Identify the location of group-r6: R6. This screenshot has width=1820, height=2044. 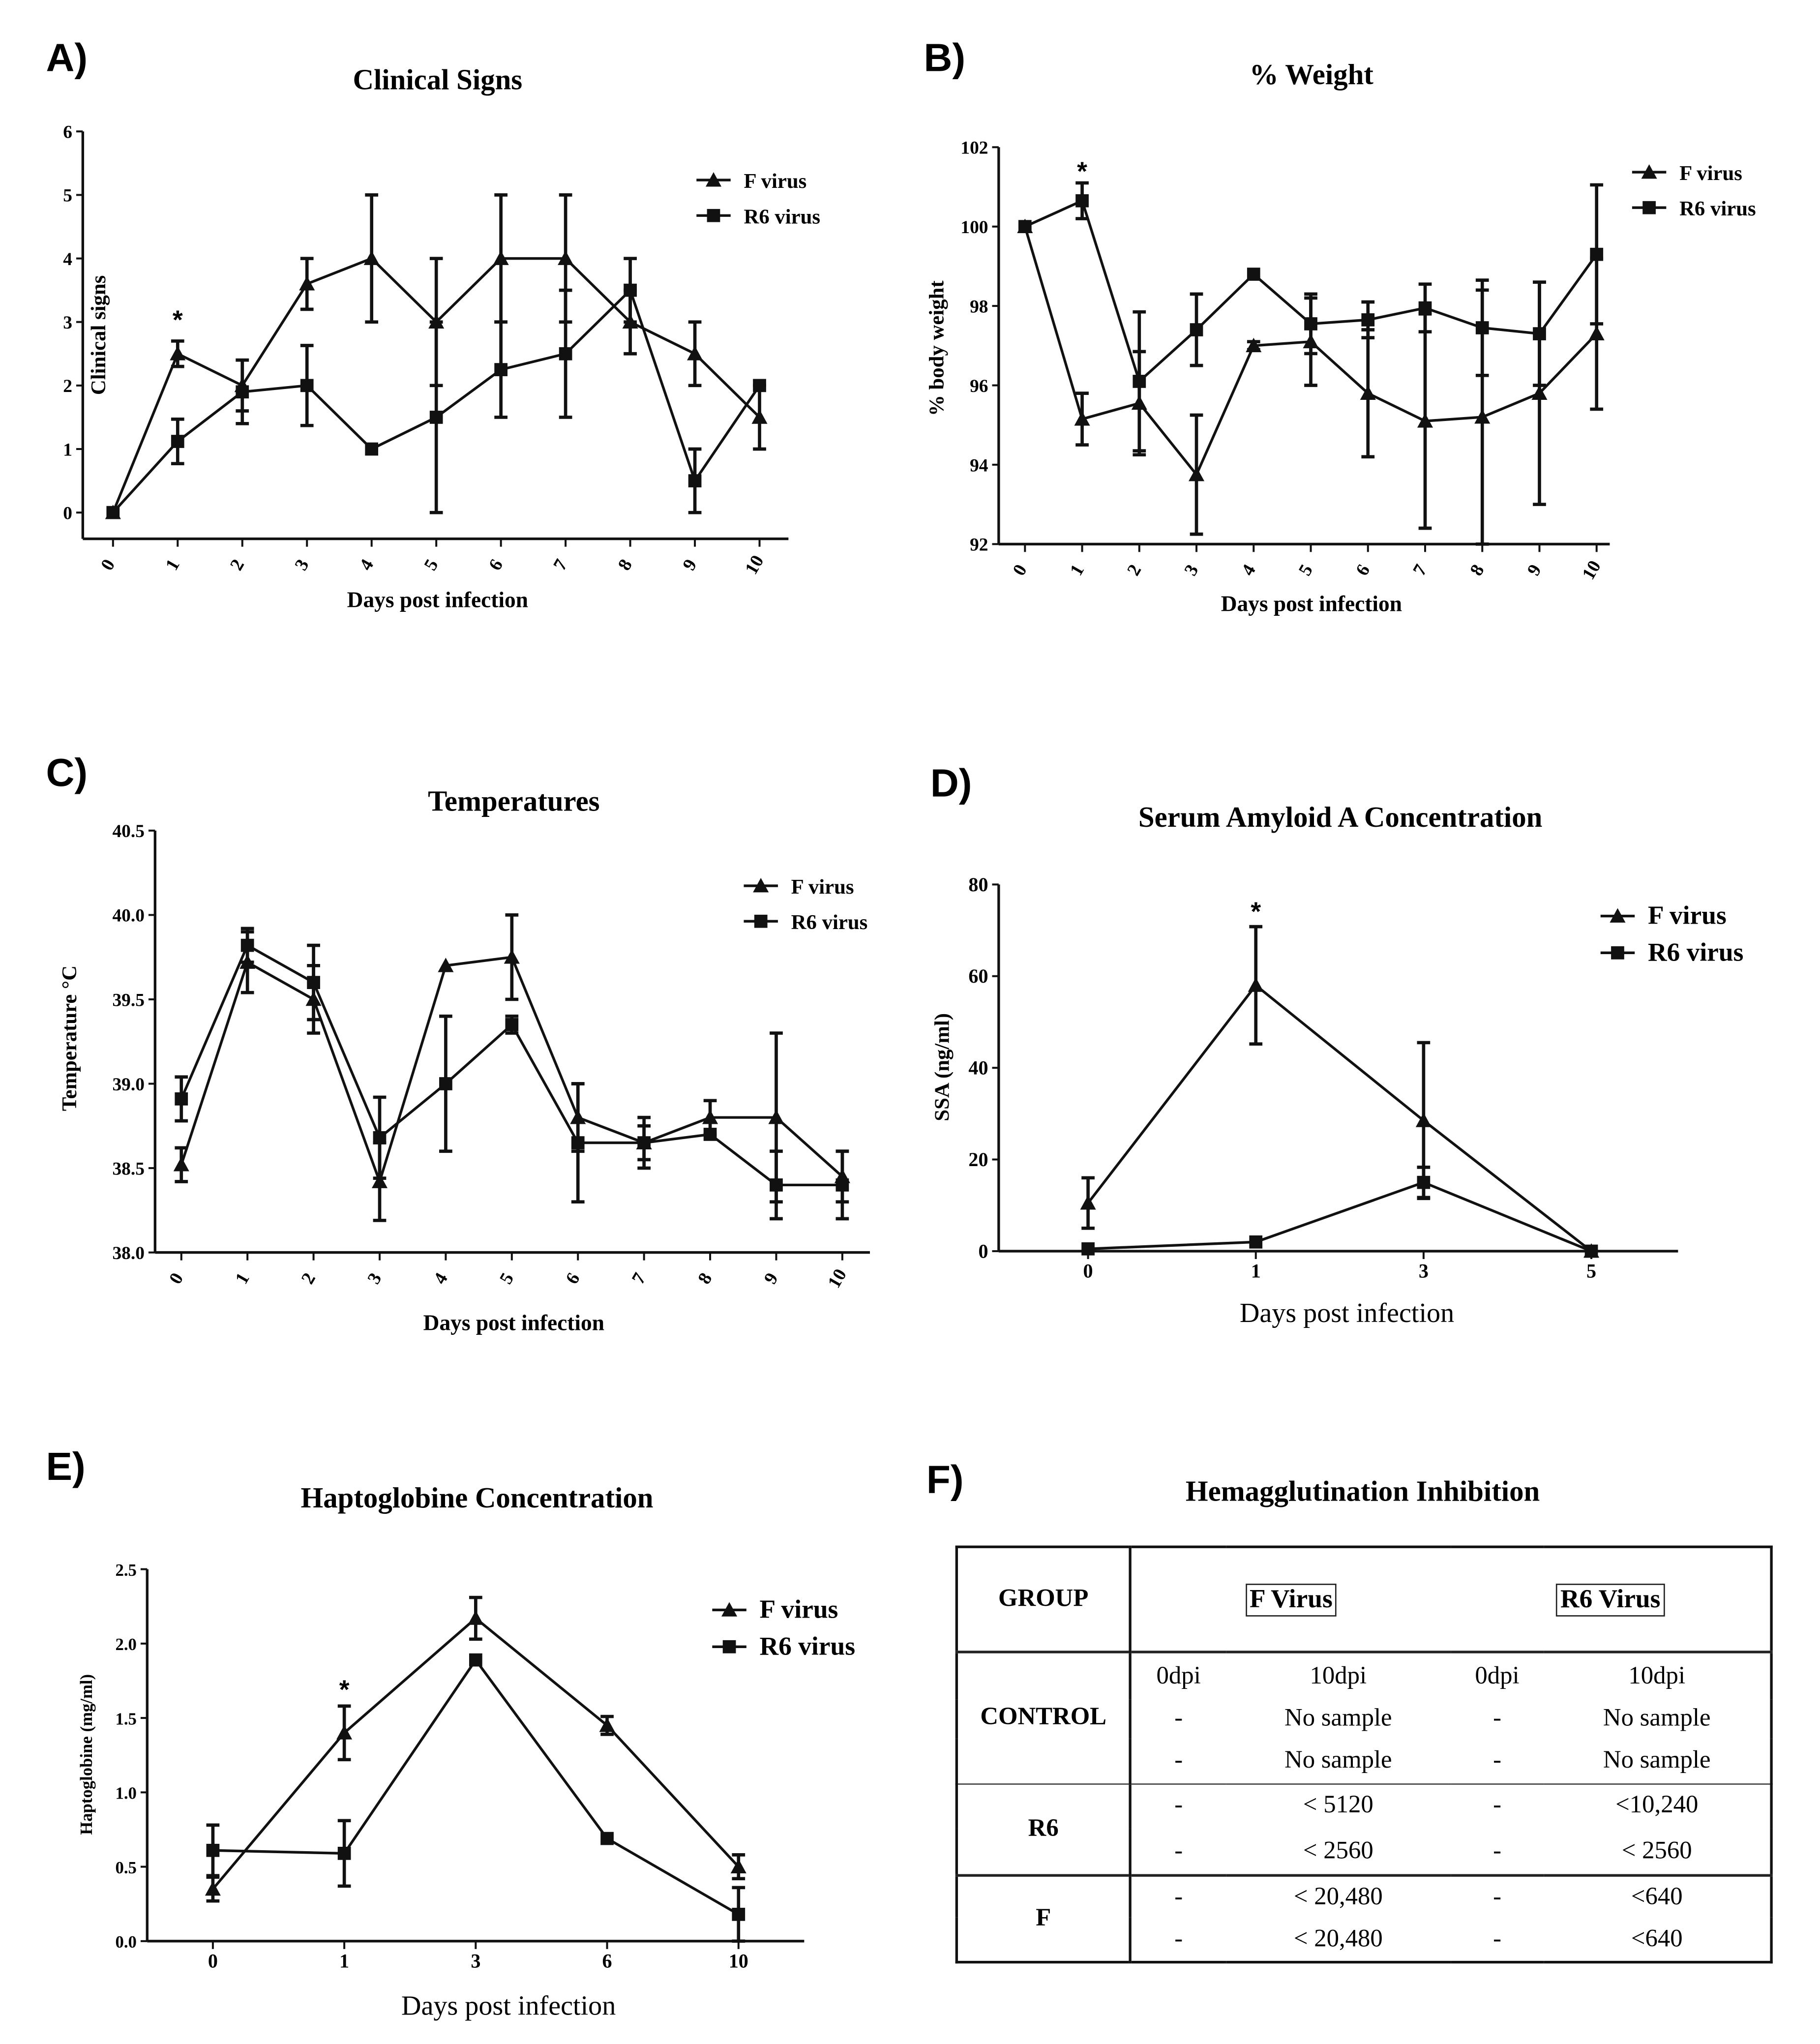
(1044, 1829).